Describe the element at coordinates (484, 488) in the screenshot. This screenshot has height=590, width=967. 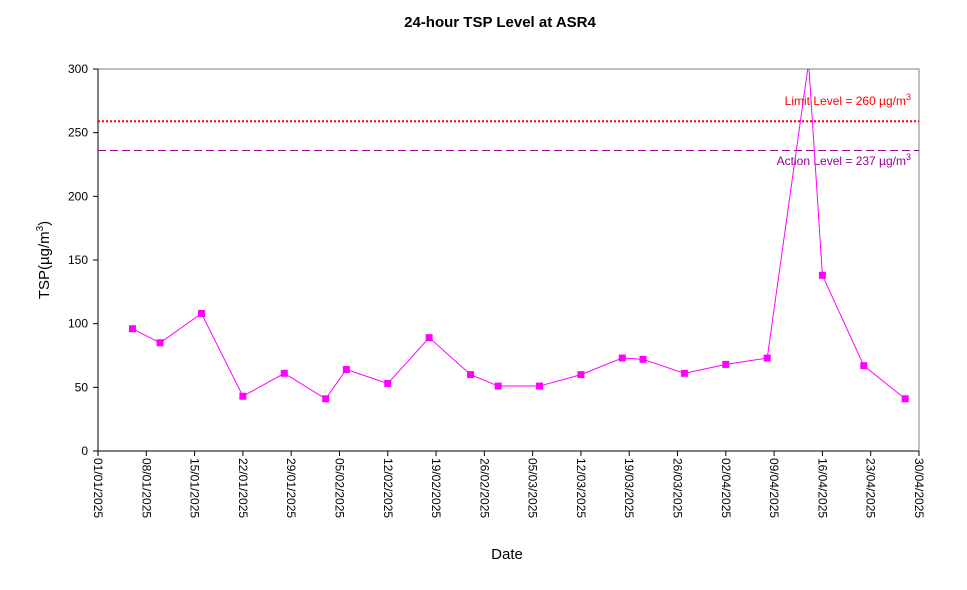
I see `x-tick-label: 26/02/2025` at that location.